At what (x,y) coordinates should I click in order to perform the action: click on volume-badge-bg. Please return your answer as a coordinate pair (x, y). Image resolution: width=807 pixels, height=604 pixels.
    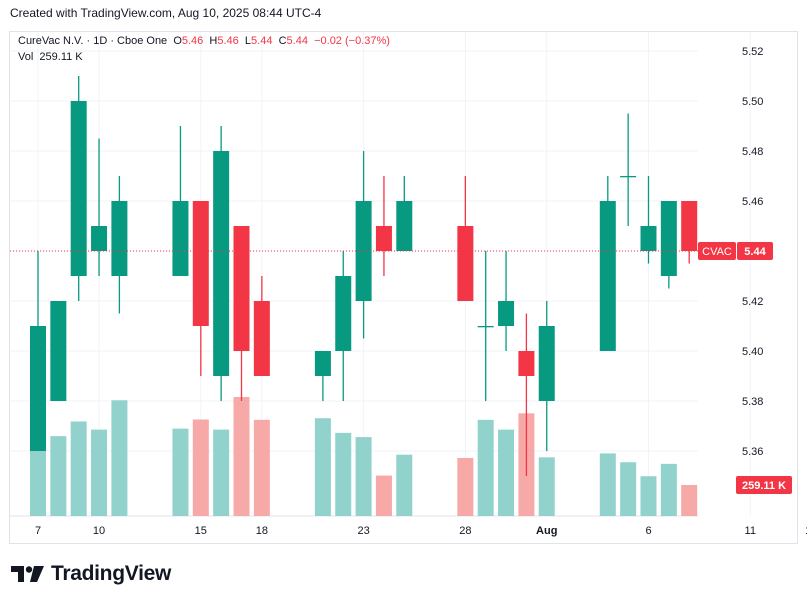
    Looking at the image, I should click on (764, 485).